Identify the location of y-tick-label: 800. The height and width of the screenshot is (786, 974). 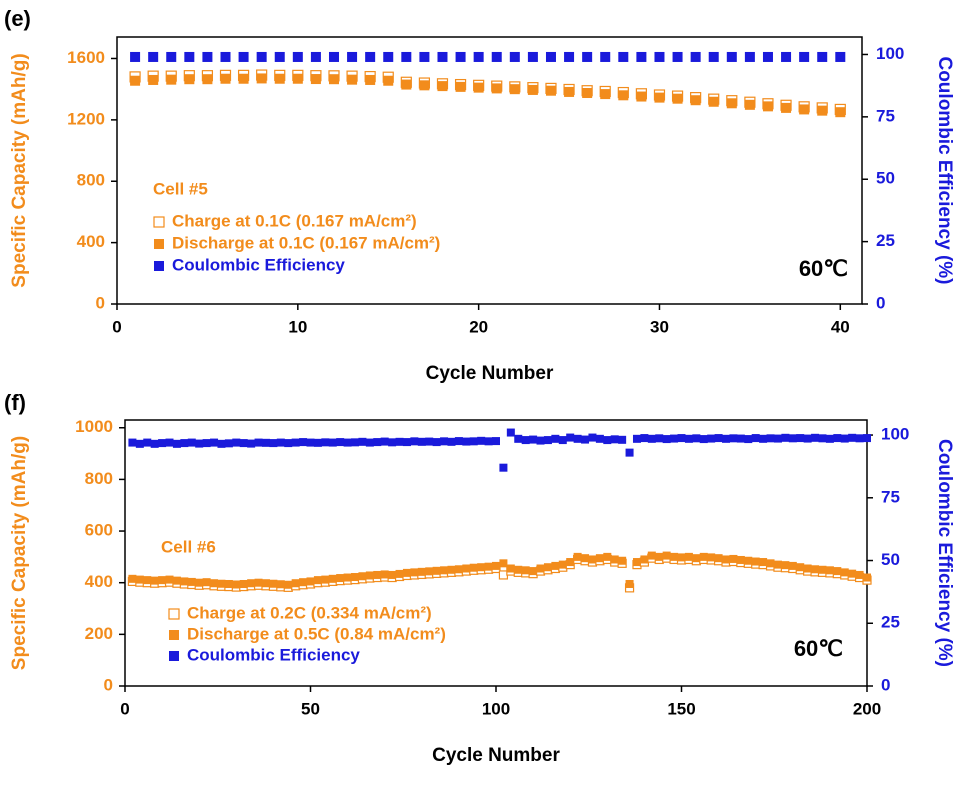
(91, 180).